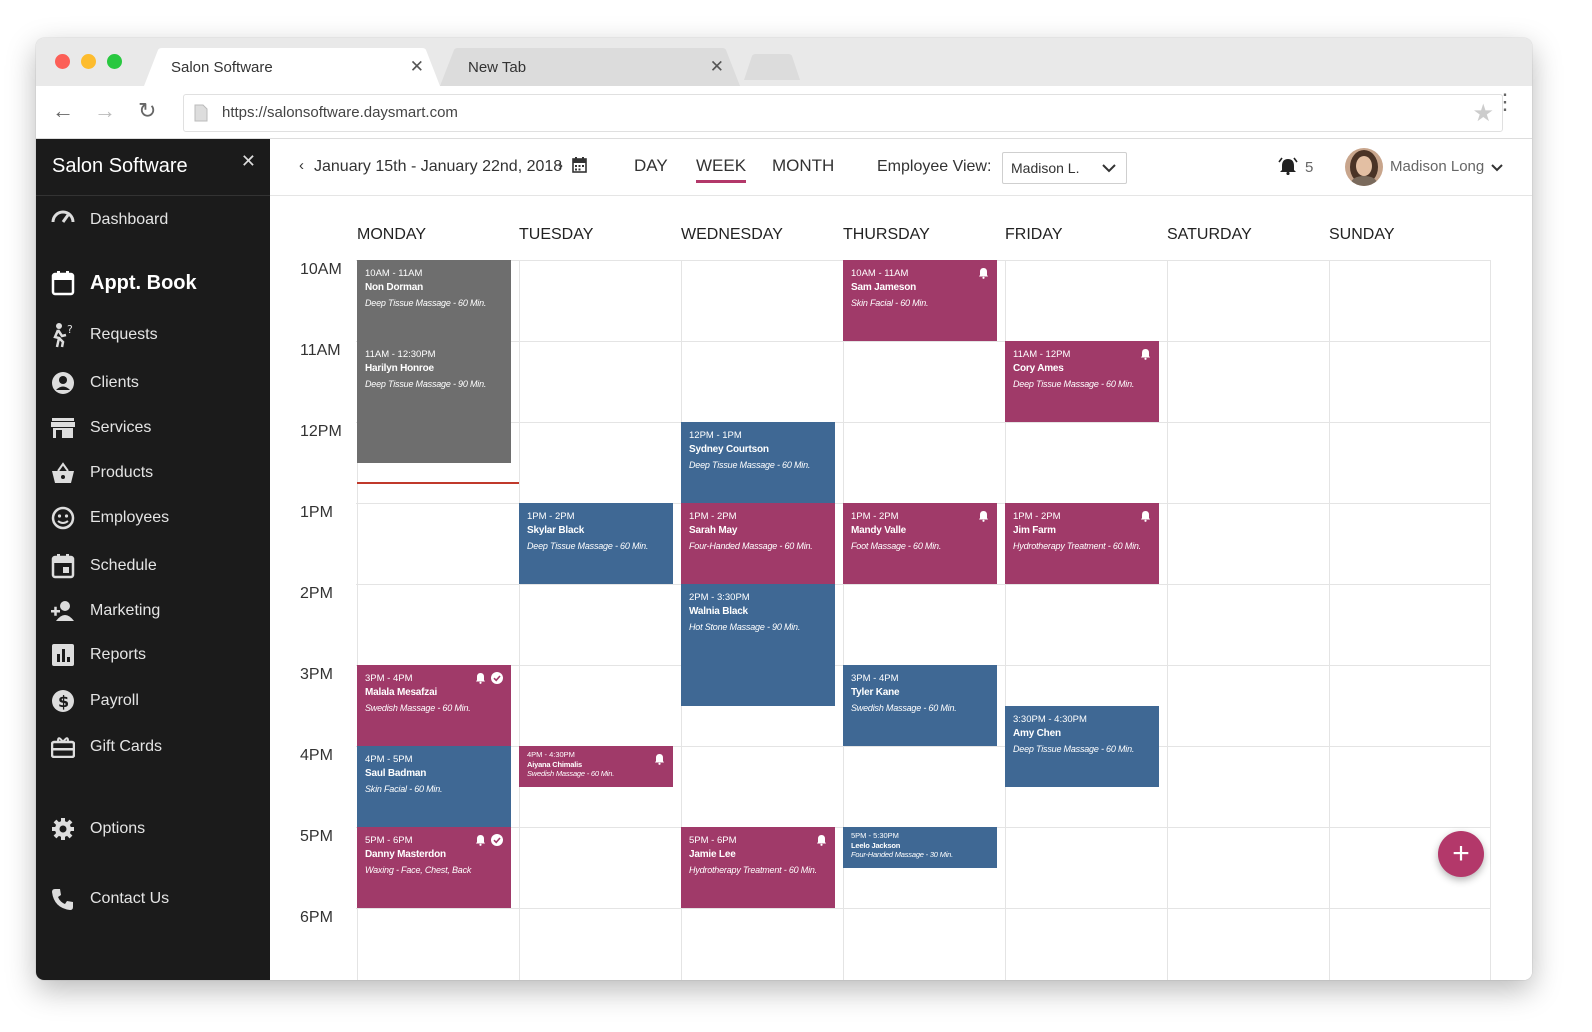 This screenshot has width=1592, height=1032. What do you see at coordinates (843, 113) in the screenshot?
I see `address-bar: https://salonsoftware.daysmart.com ★` at bounding box center [843, 113].